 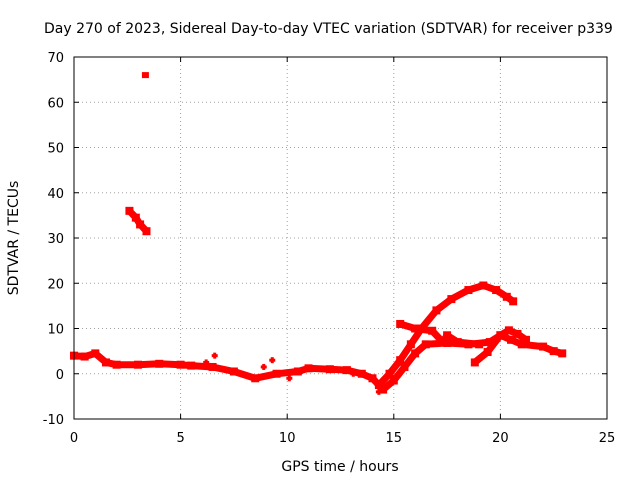 I want to click on y-tick-label: 40, so click(x=55, y=194).